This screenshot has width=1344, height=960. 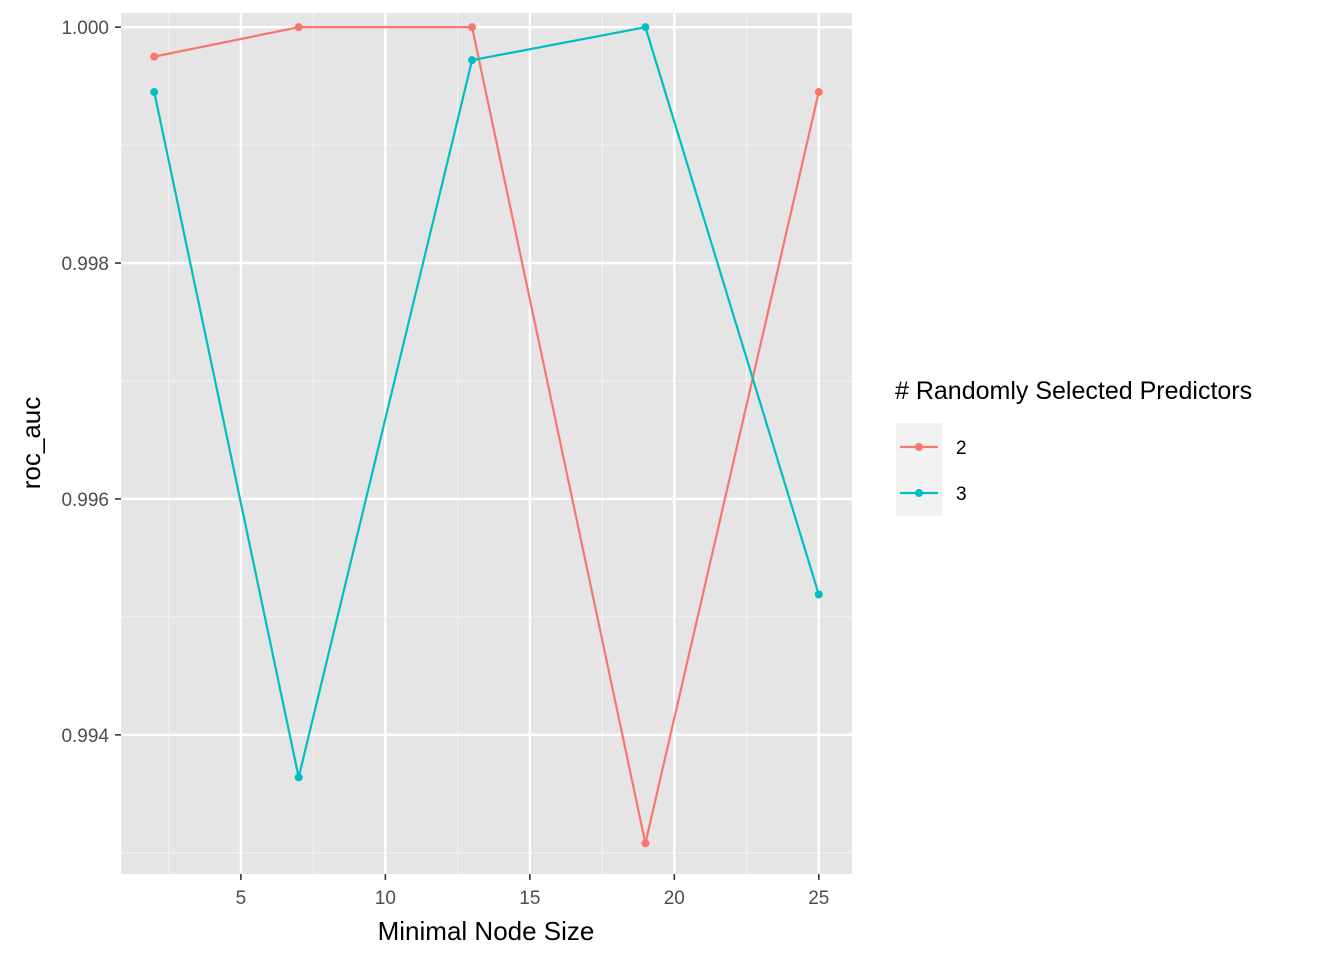 What do you see at coordinates (818, 898) in the screenshot?
I see `x-tick-label: 25` at bounding box center [818, 898].